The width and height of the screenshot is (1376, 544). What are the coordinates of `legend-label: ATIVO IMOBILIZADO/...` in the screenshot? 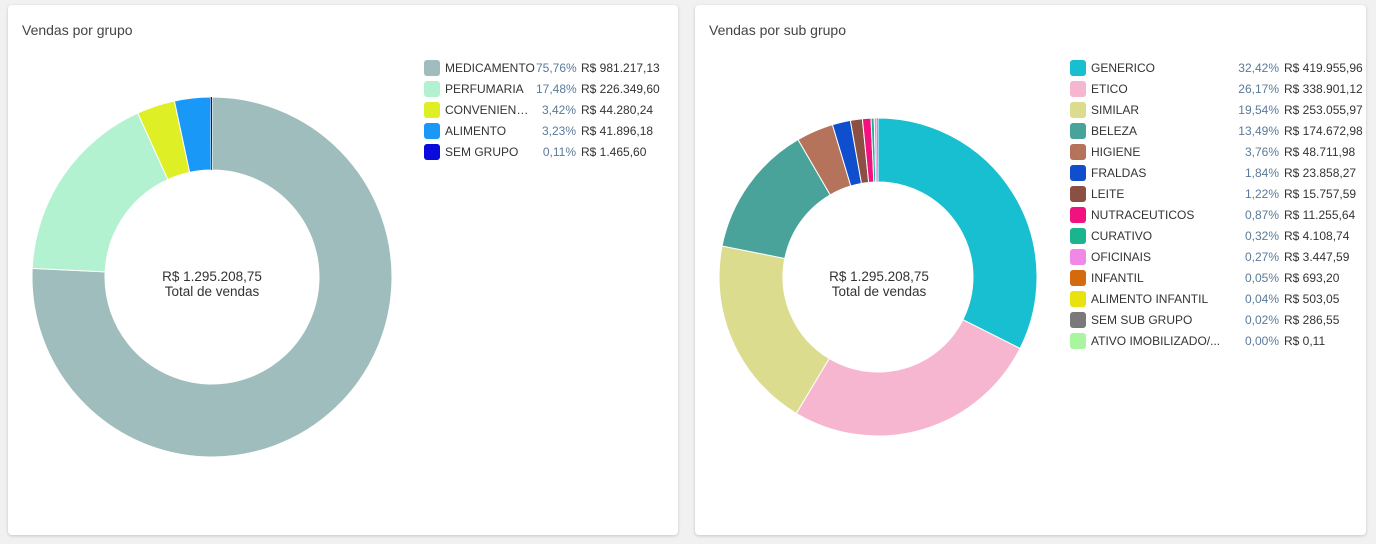 It's located at (1156, 340).